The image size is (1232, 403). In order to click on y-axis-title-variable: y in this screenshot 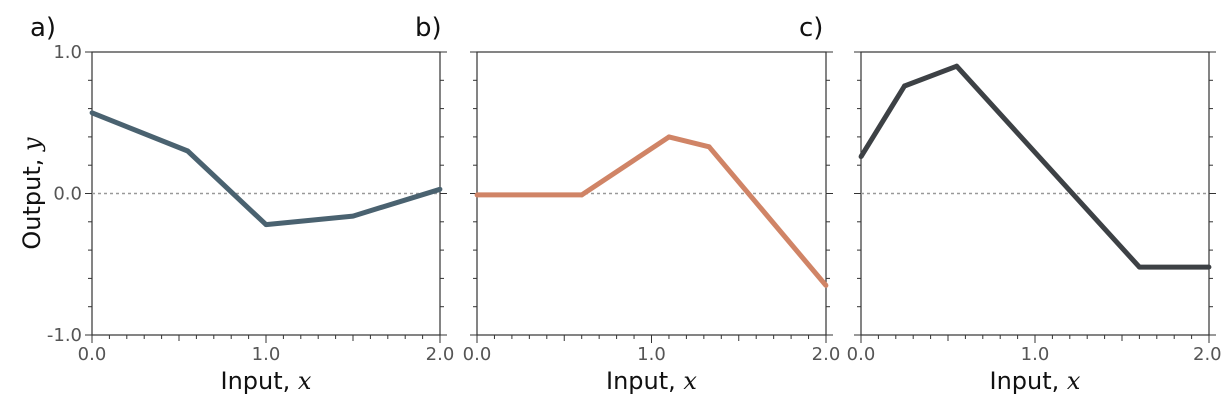, I will do `click(32, 144)`.